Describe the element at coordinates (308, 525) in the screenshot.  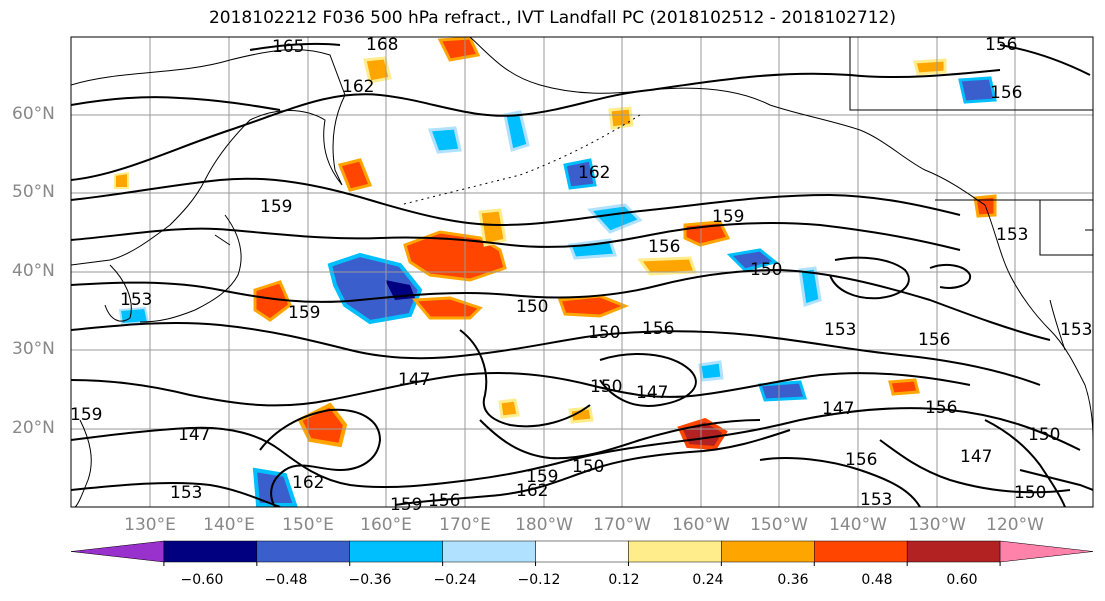
I see `lon-label: 150°E` at that location.